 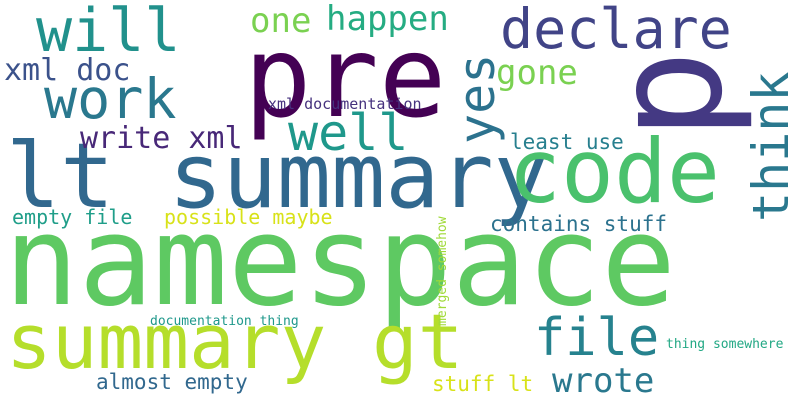 I want to click on word-write-xml: write xml, so click(x=161, y=138).